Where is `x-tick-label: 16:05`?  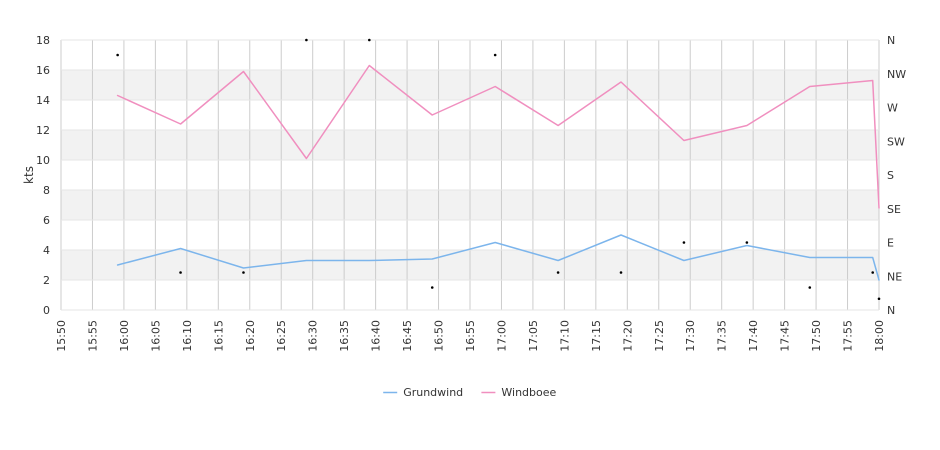 x-tick-label: 16:05 is located at coordinates (155, 336).